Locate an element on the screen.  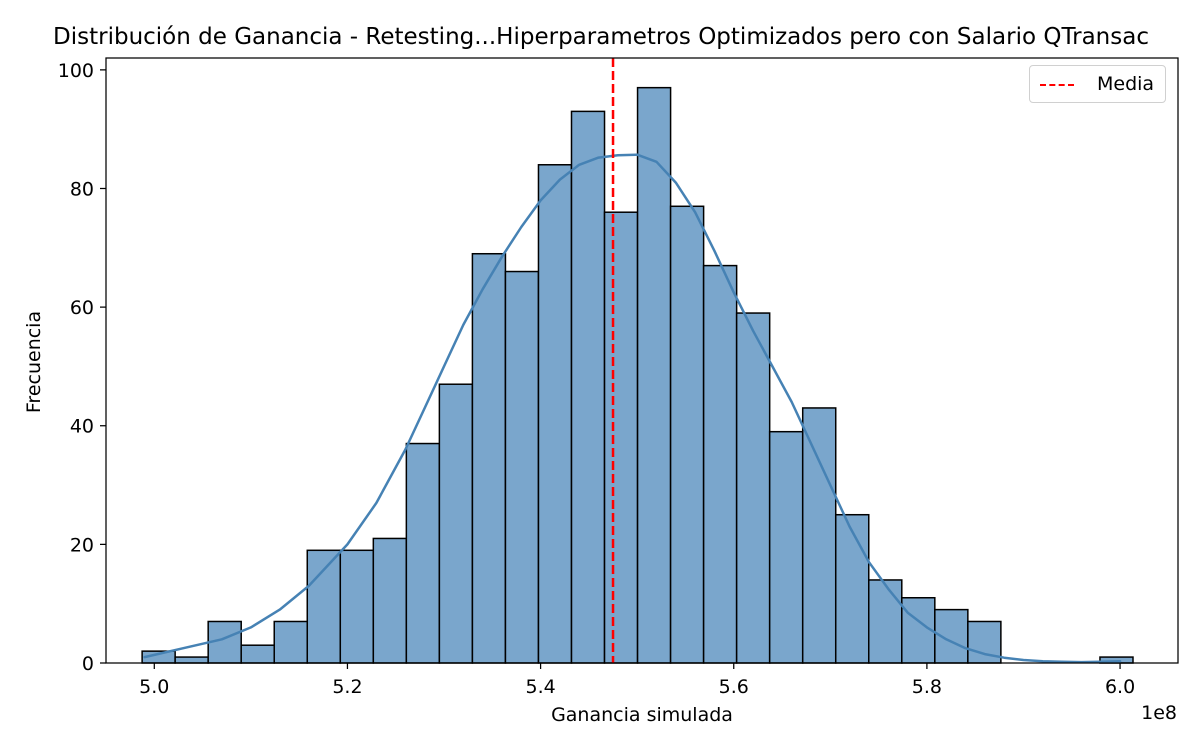
legend: Media is located at coordinates (1097, 84).